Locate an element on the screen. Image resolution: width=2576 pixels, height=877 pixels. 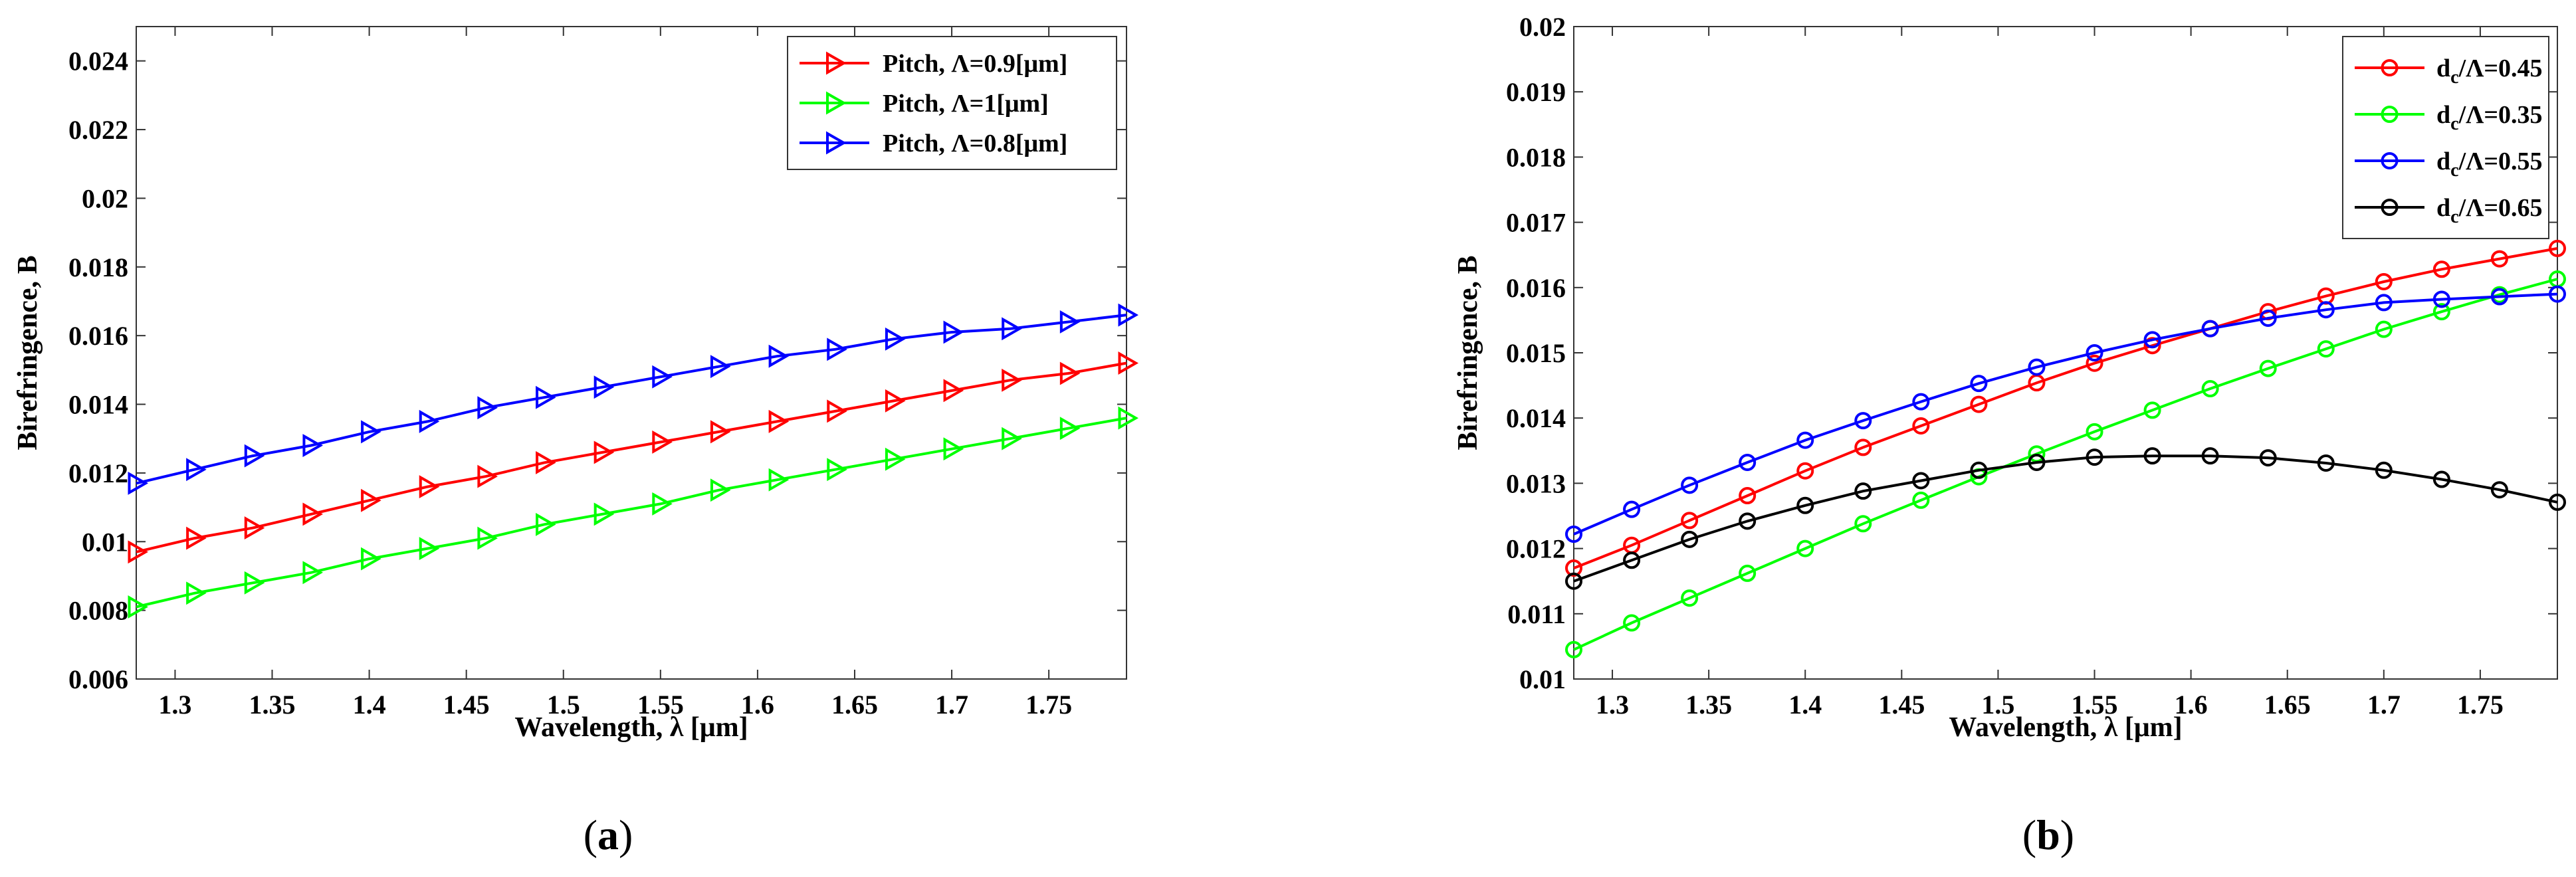
y-tick-label: 0.012 is located at coordinates (1536, 549).